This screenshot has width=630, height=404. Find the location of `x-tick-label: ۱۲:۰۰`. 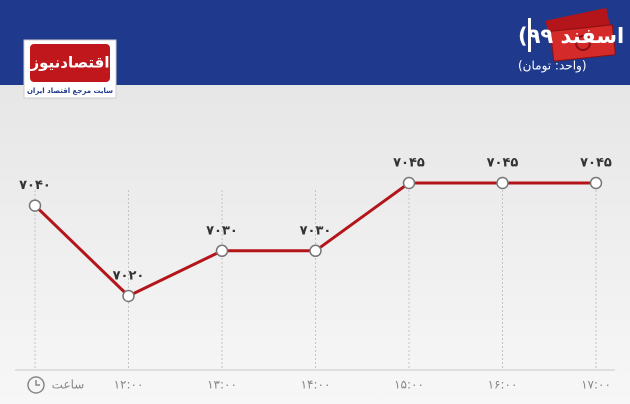

x-tick-label: ۱۲:۰۰ is located at coordinates (129, 385).